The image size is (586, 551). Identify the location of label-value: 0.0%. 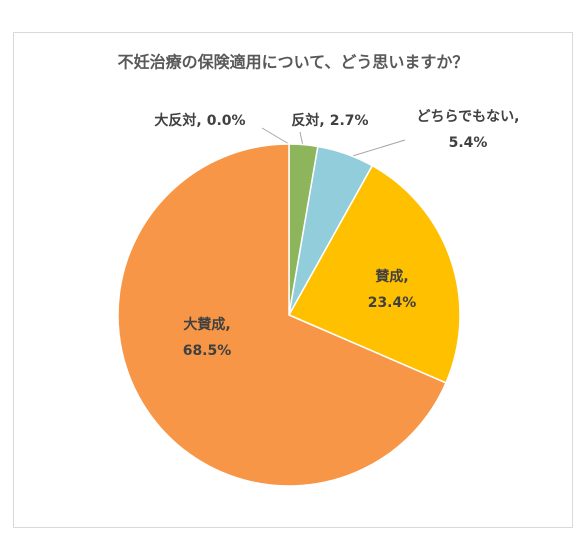
(226, 121).